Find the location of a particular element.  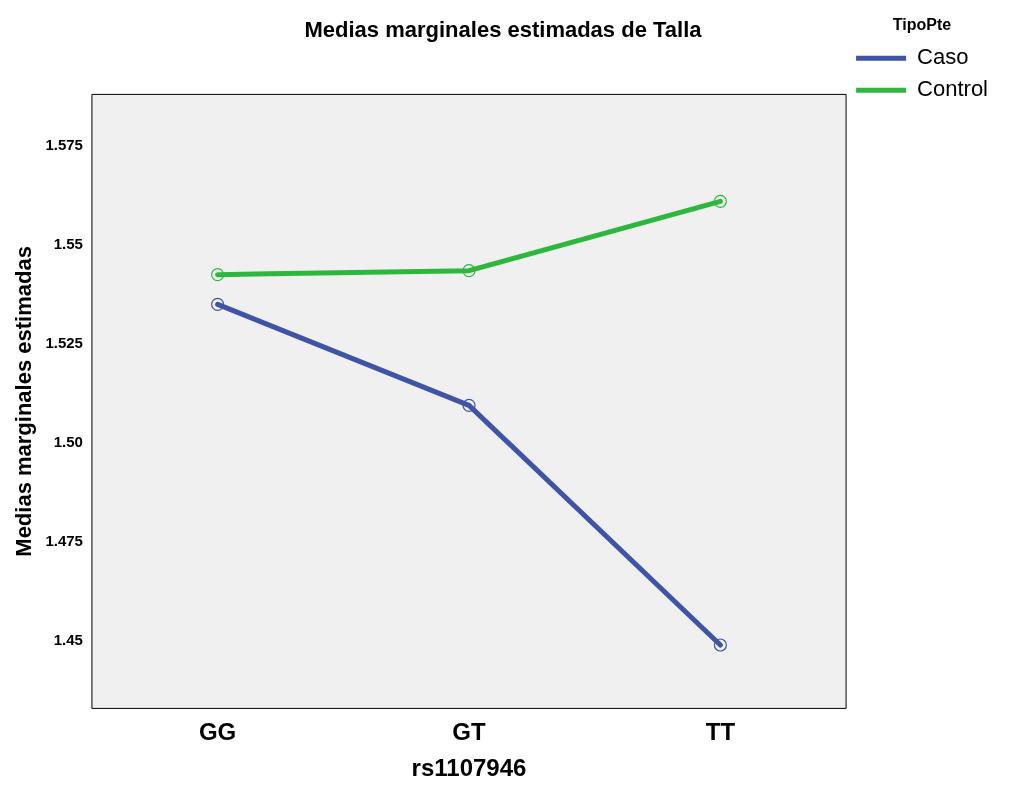

x-axis-title: rs1107946 is located at coordinates (469, 768).